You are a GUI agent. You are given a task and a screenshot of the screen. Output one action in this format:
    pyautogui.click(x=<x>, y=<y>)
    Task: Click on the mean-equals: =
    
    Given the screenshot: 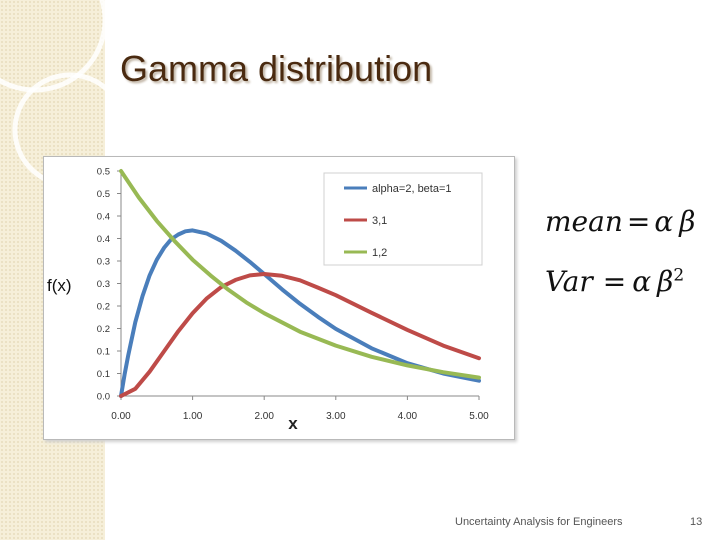 What is the action you would take?
    pyautogui.click(x=638, y=221)
    